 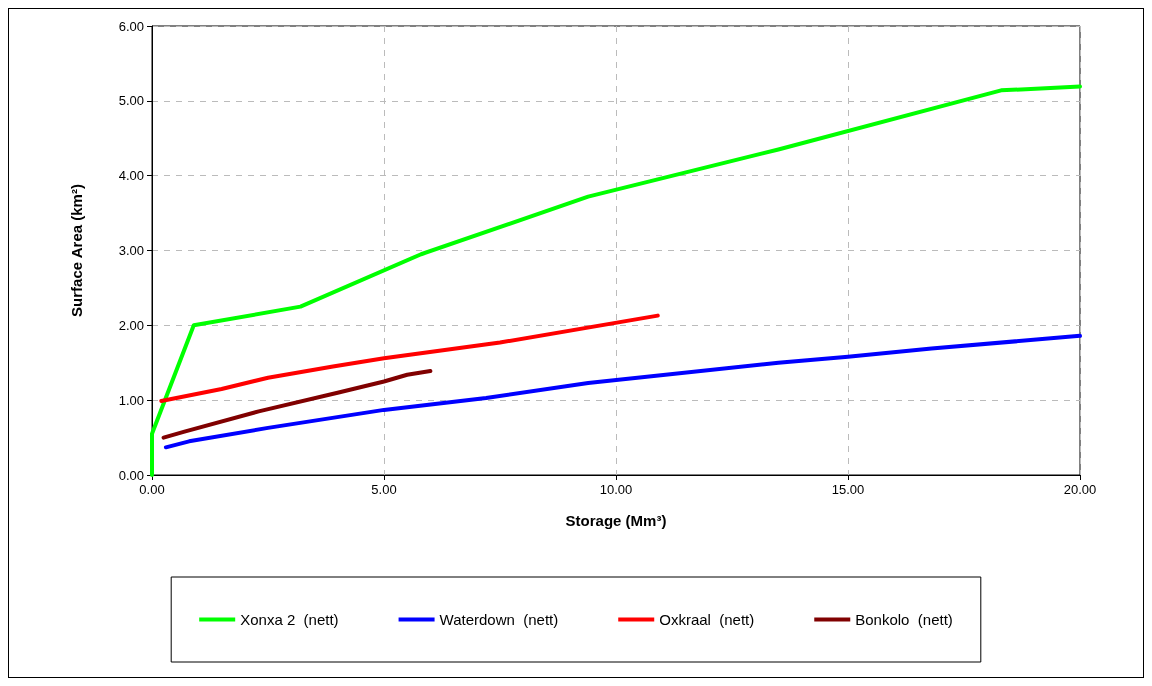 I want to click on x-axis-title: Storage (Mm³), so click(x=616, y=520).